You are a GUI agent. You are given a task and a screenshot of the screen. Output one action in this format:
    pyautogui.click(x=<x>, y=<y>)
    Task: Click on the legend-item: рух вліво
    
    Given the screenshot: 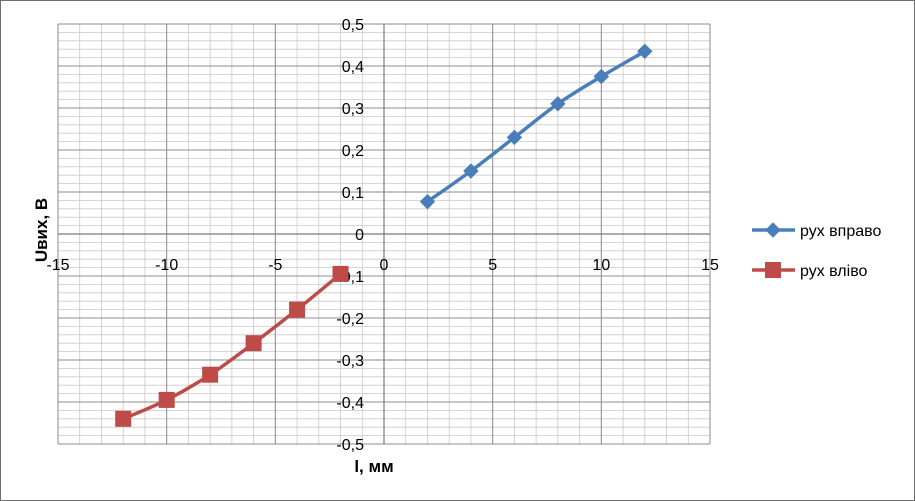 What is the action you would take?
    pyautogui.click(x=810, y=271)
    